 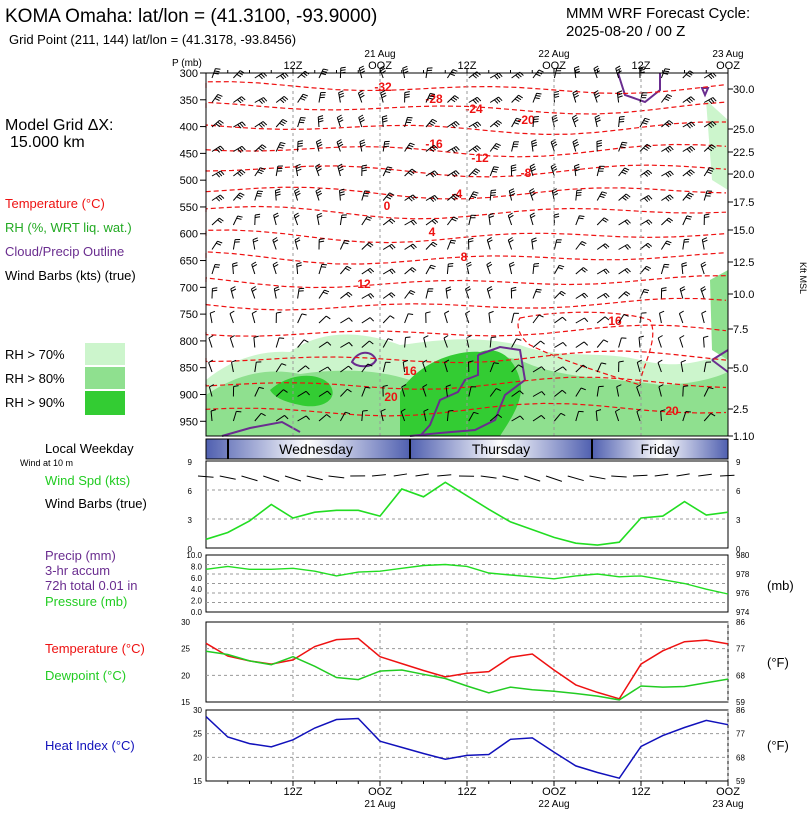 I want to click on weekday-bar: Wednesday Thursday Friday, so click(x=467, y=449).